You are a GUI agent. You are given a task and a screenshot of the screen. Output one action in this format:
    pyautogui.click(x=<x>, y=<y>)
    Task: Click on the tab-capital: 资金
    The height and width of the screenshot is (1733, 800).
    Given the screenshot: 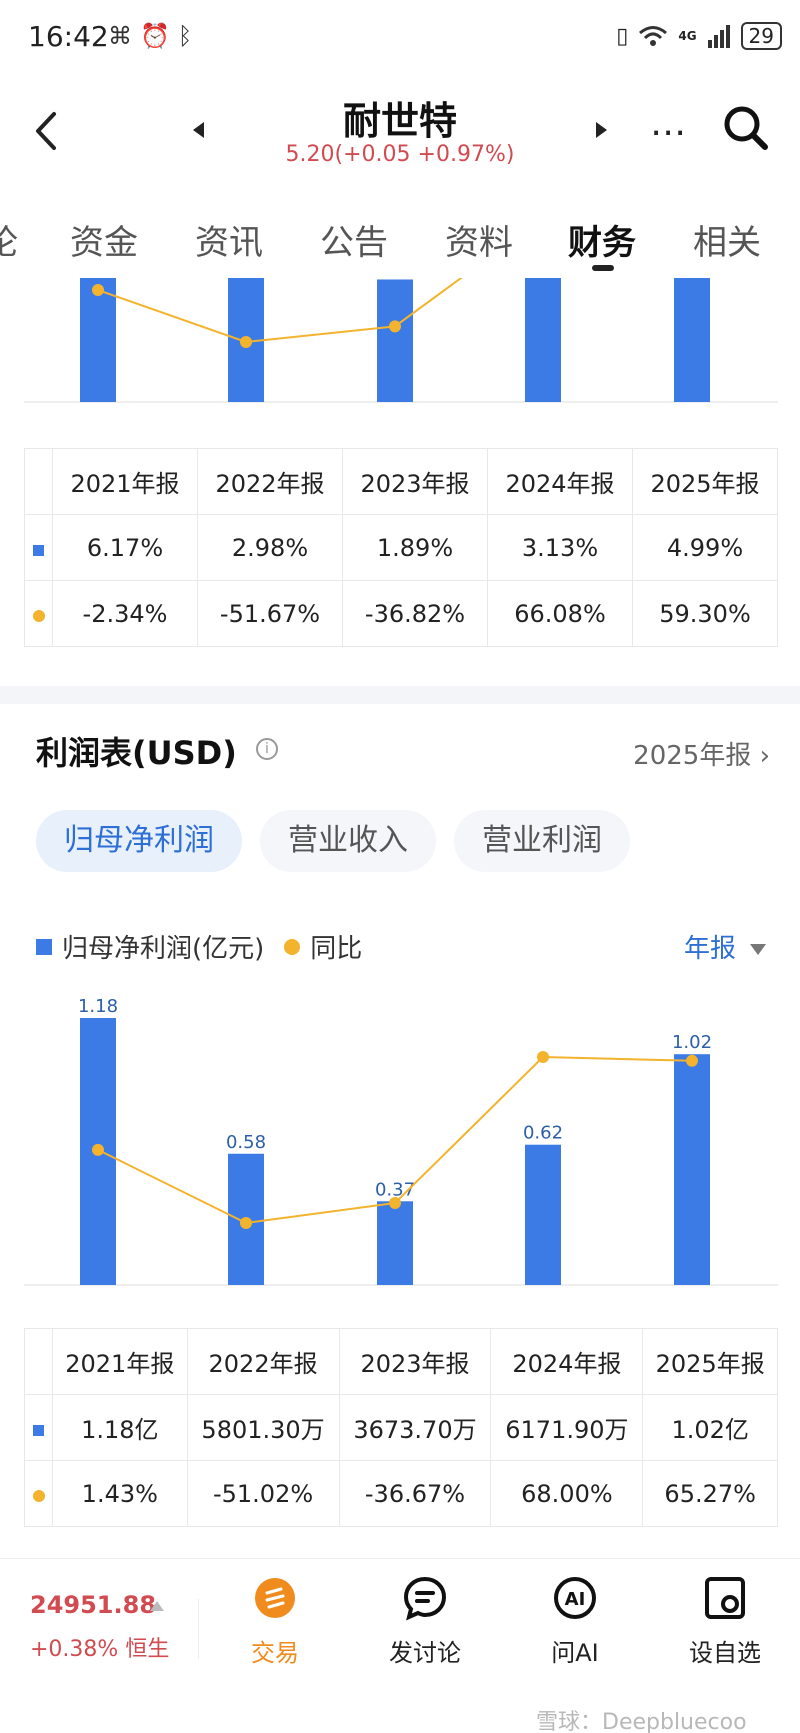 What is the action you would take?
    pyautogui.click(x=104, y=243)
    